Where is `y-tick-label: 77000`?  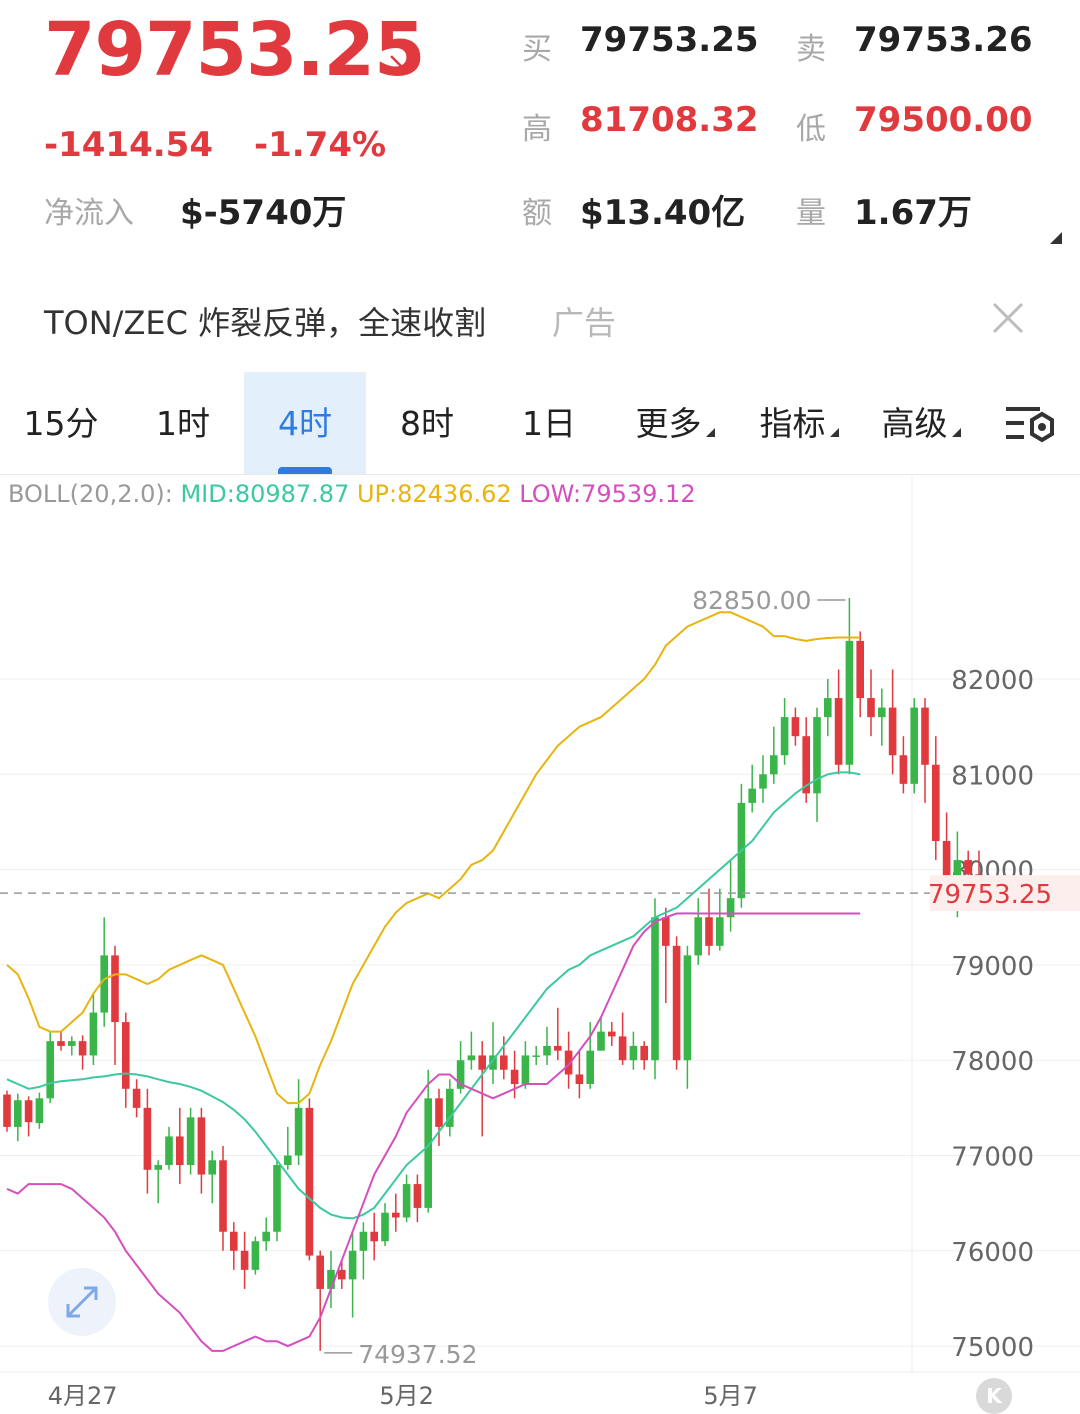 y-tick-label: 77000 is located at coordinates (992, 1158).